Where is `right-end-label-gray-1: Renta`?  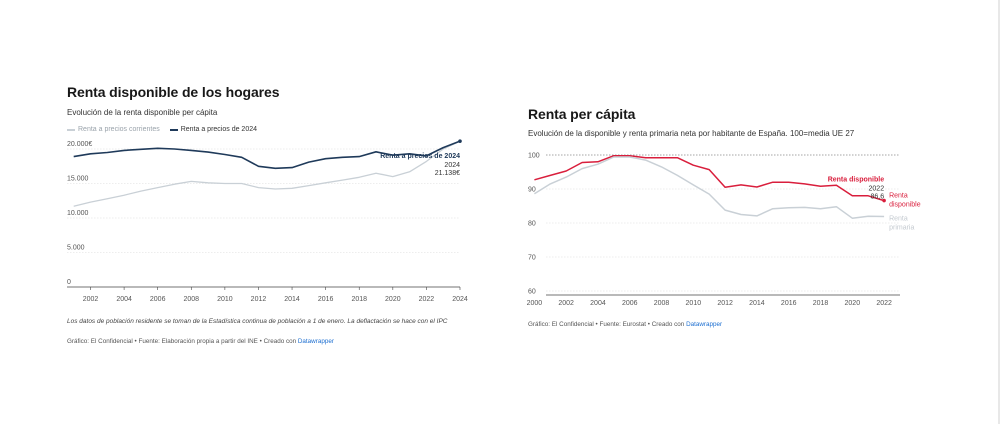 right-end-label-gray-1: Renta is located at coordinates (898, 219).